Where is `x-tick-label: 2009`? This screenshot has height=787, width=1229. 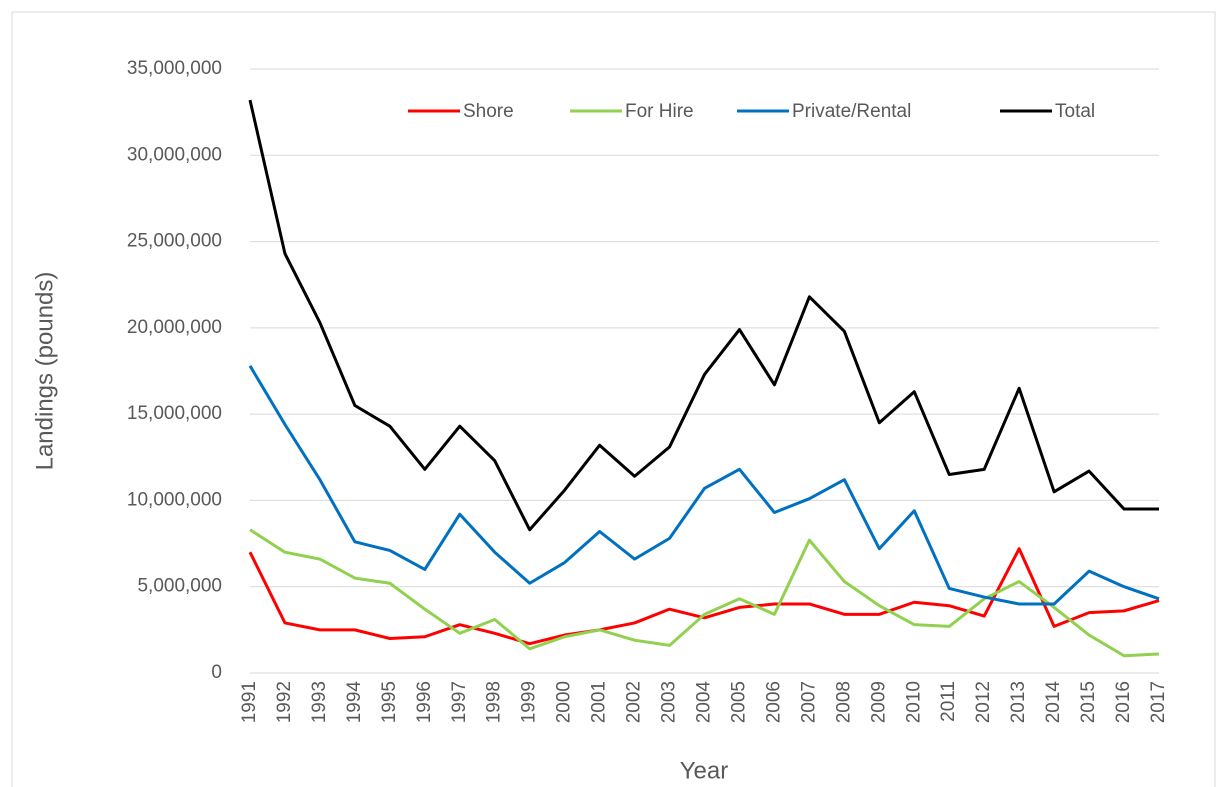
x-tick-label: 2009 is located at coordinates (878, 702).